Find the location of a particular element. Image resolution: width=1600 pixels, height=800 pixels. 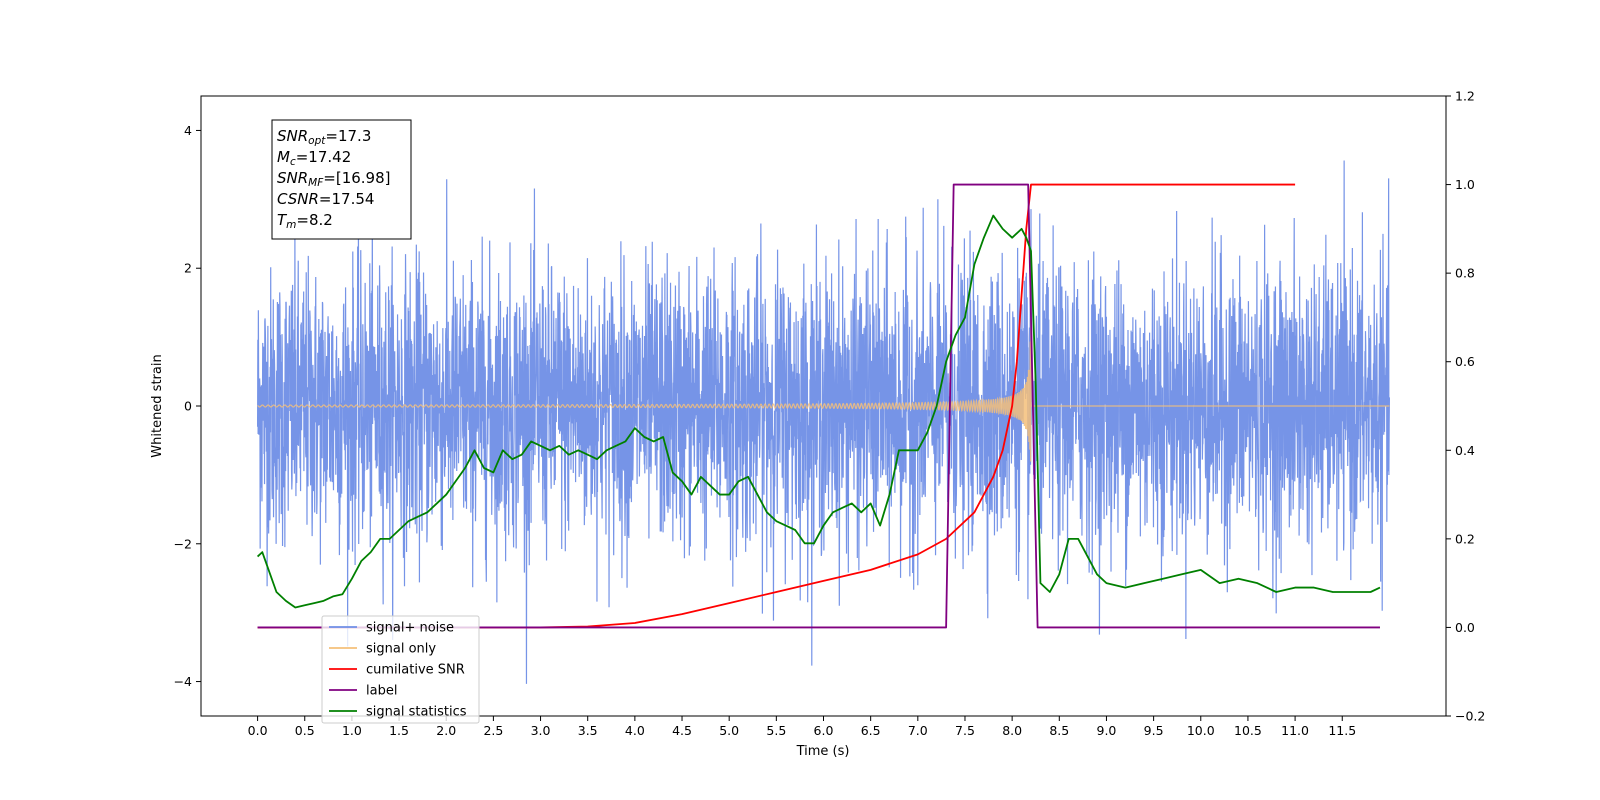

annotation-line: SNRopt=17.3 is located at coordinates (324, 137).